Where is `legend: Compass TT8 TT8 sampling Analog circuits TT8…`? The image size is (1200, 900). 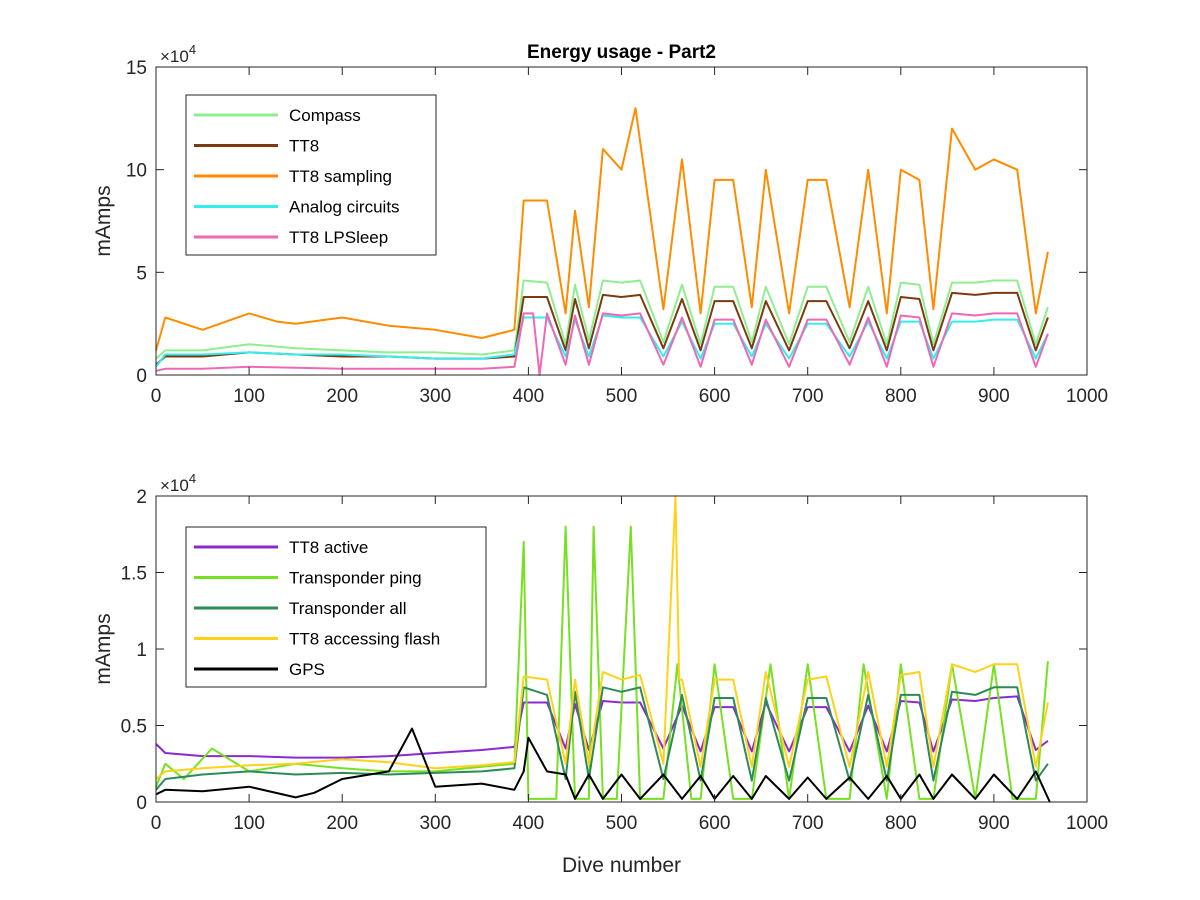 legend: Compass TT8 TT8 sampling Analog circuits TT8… is located at coordinates (311, 175).